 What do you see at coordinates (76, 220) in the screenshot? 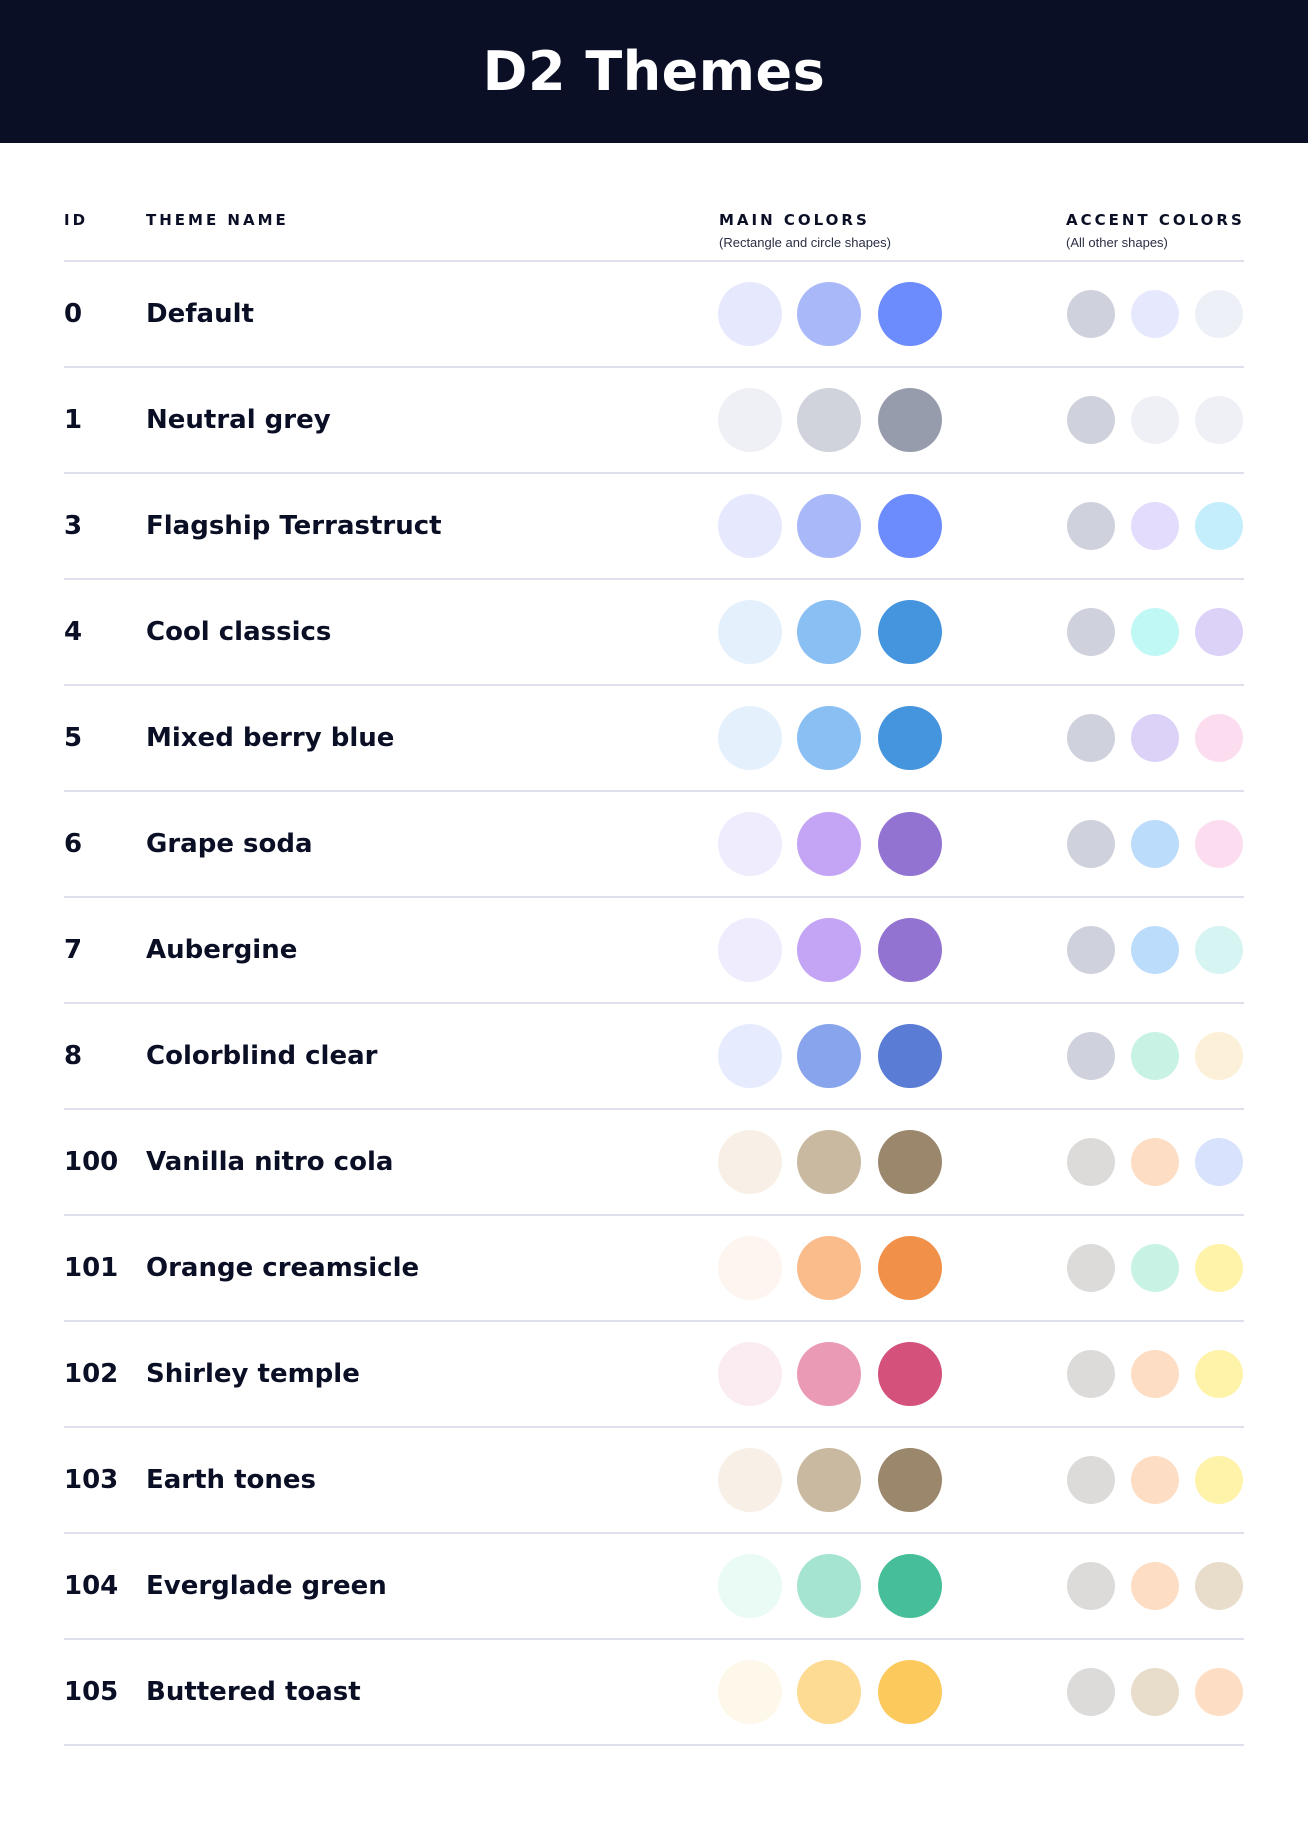
I see `column-header-id: ID` at bounding box center [76, 220].